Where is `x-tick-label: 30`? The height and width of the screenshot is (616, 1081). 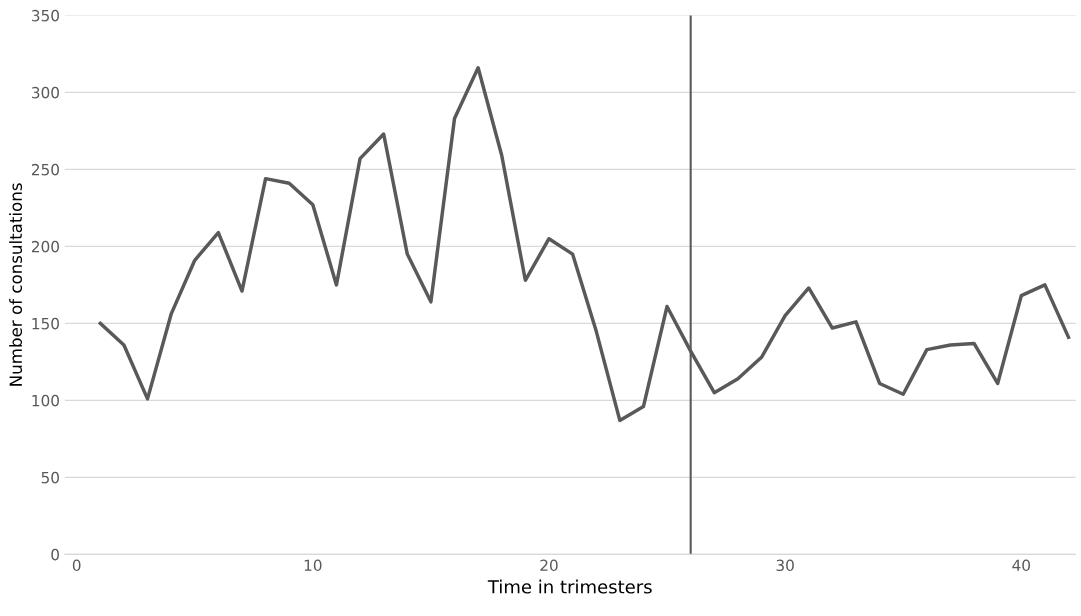
x-tick-label: 30 is located at coordinates (785, 565).